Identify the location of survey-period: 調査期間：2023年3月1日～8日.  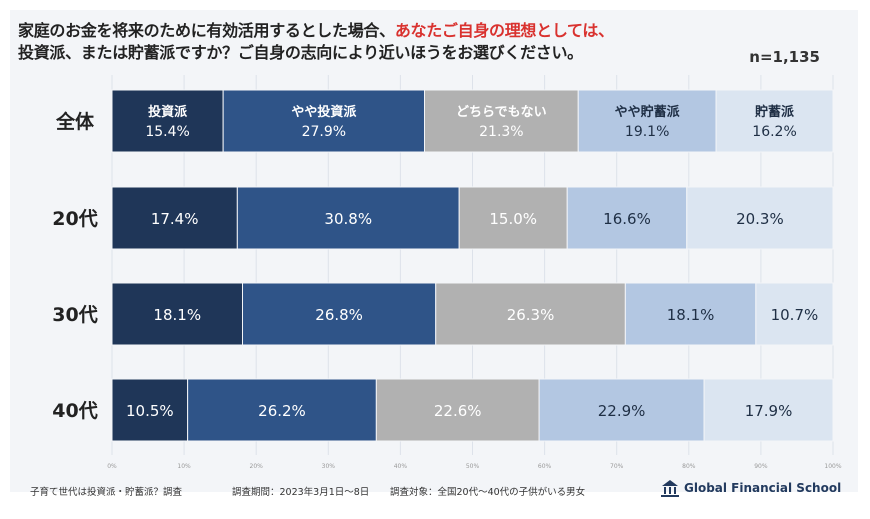
(301, 492).